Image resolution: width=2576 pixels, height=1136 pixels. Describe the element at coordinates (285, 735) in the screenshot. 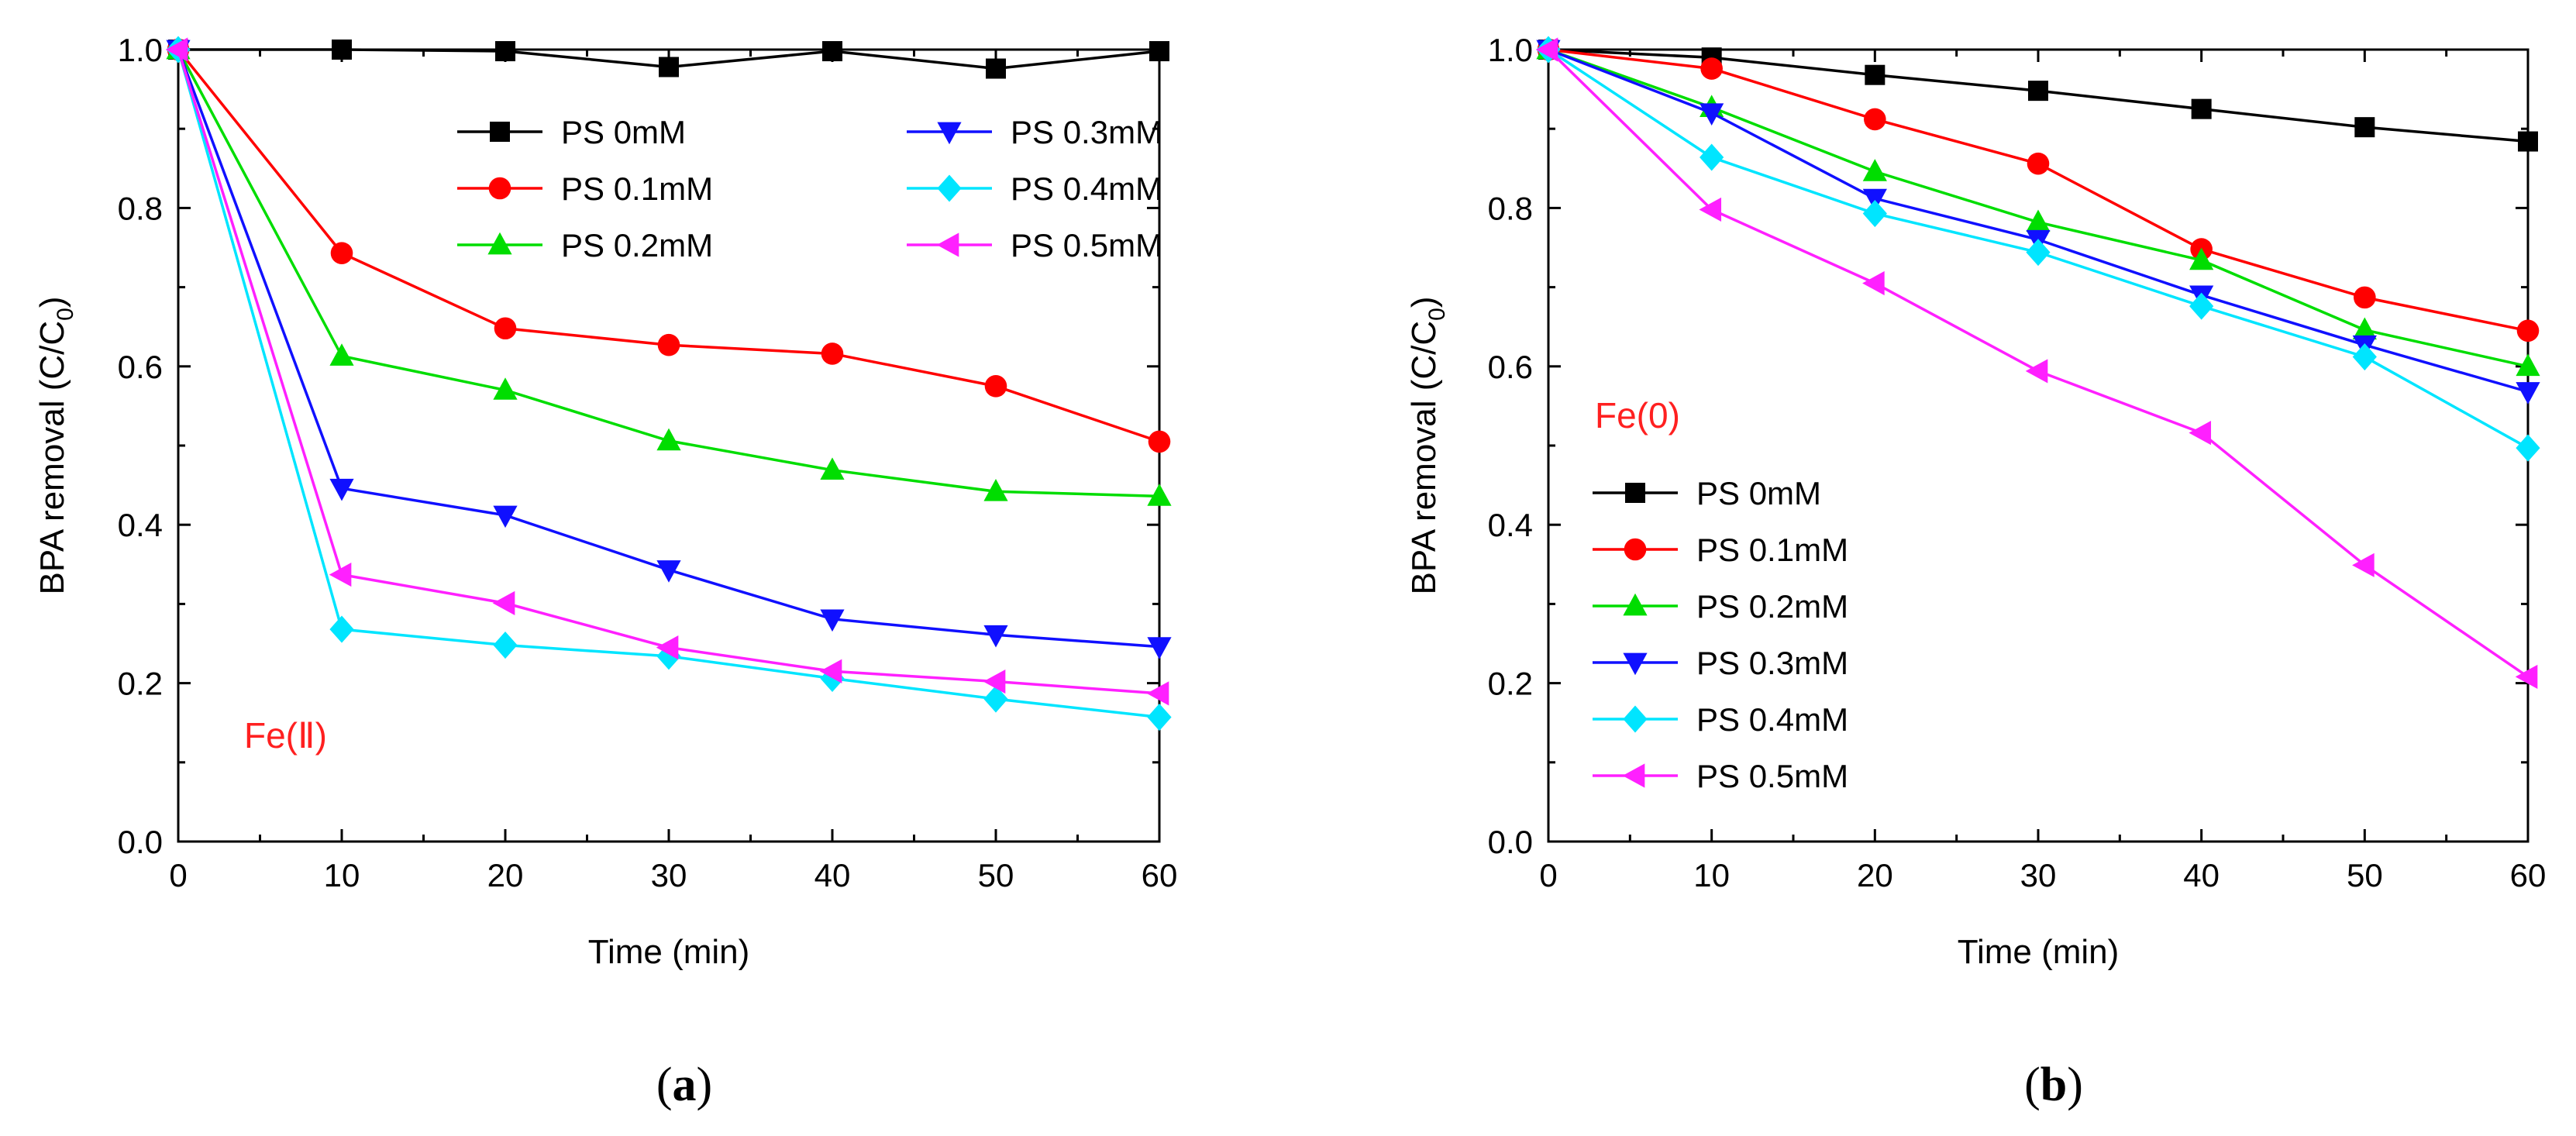

I see `chart-annotation: Fe(Ⅱ)` at that location.